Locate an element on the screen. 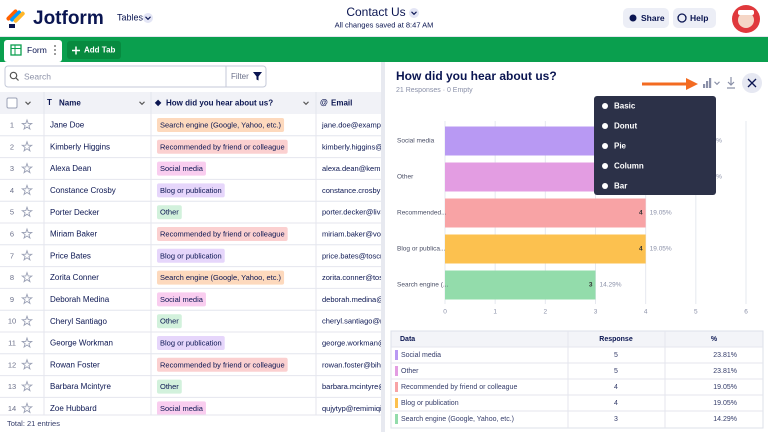 This screenshot has width=768, height=432. tables-dropdown is located at coordinates (148, 18).